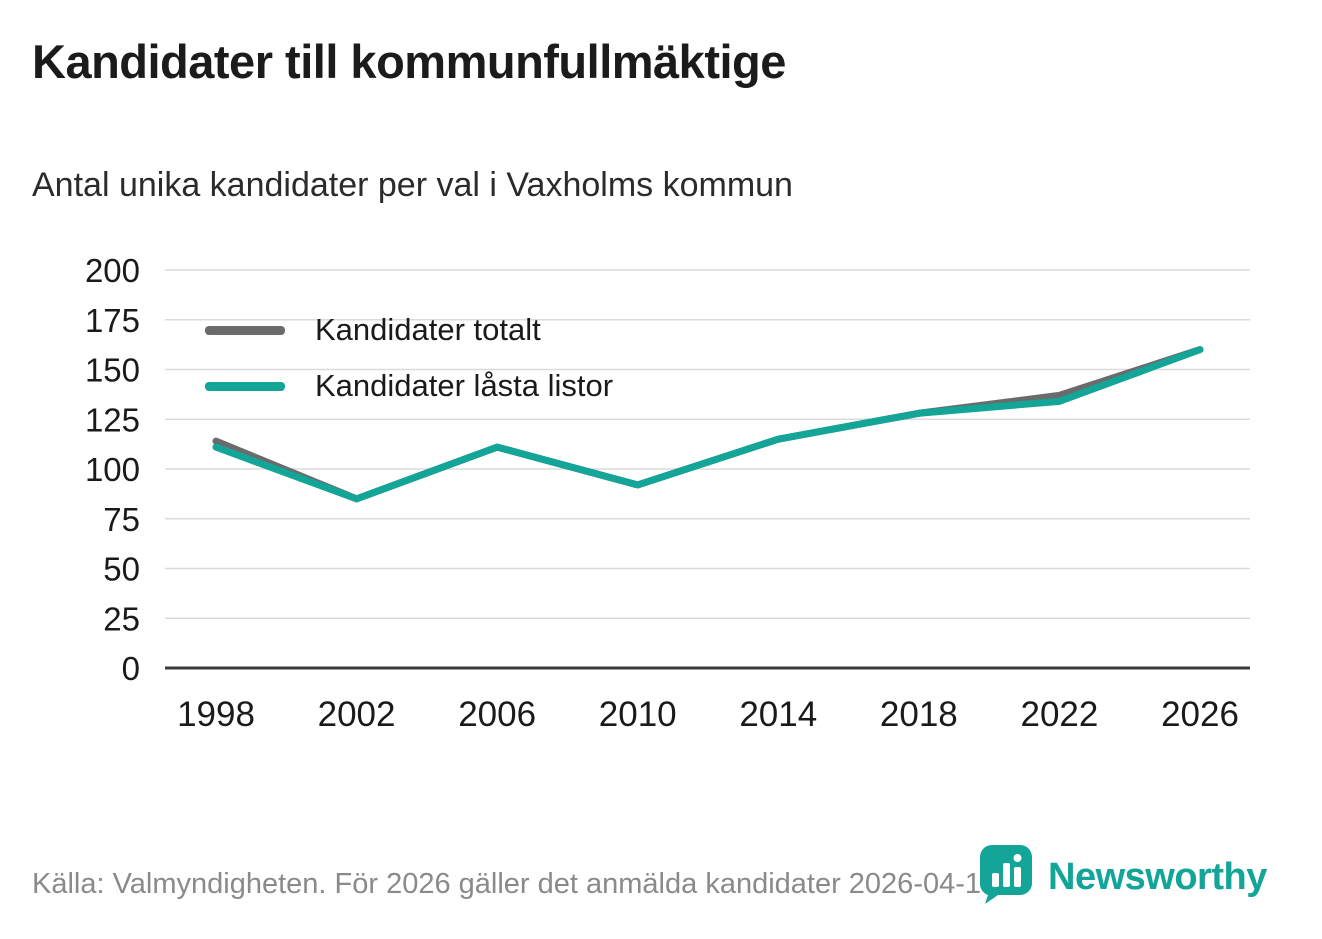 The height and width of the screenshot is (939, 1322). What do you see at coordinates (1059, 714) in the screenshot?
I see `x-tick-label: 2022` at bounding box center [1059, 714].